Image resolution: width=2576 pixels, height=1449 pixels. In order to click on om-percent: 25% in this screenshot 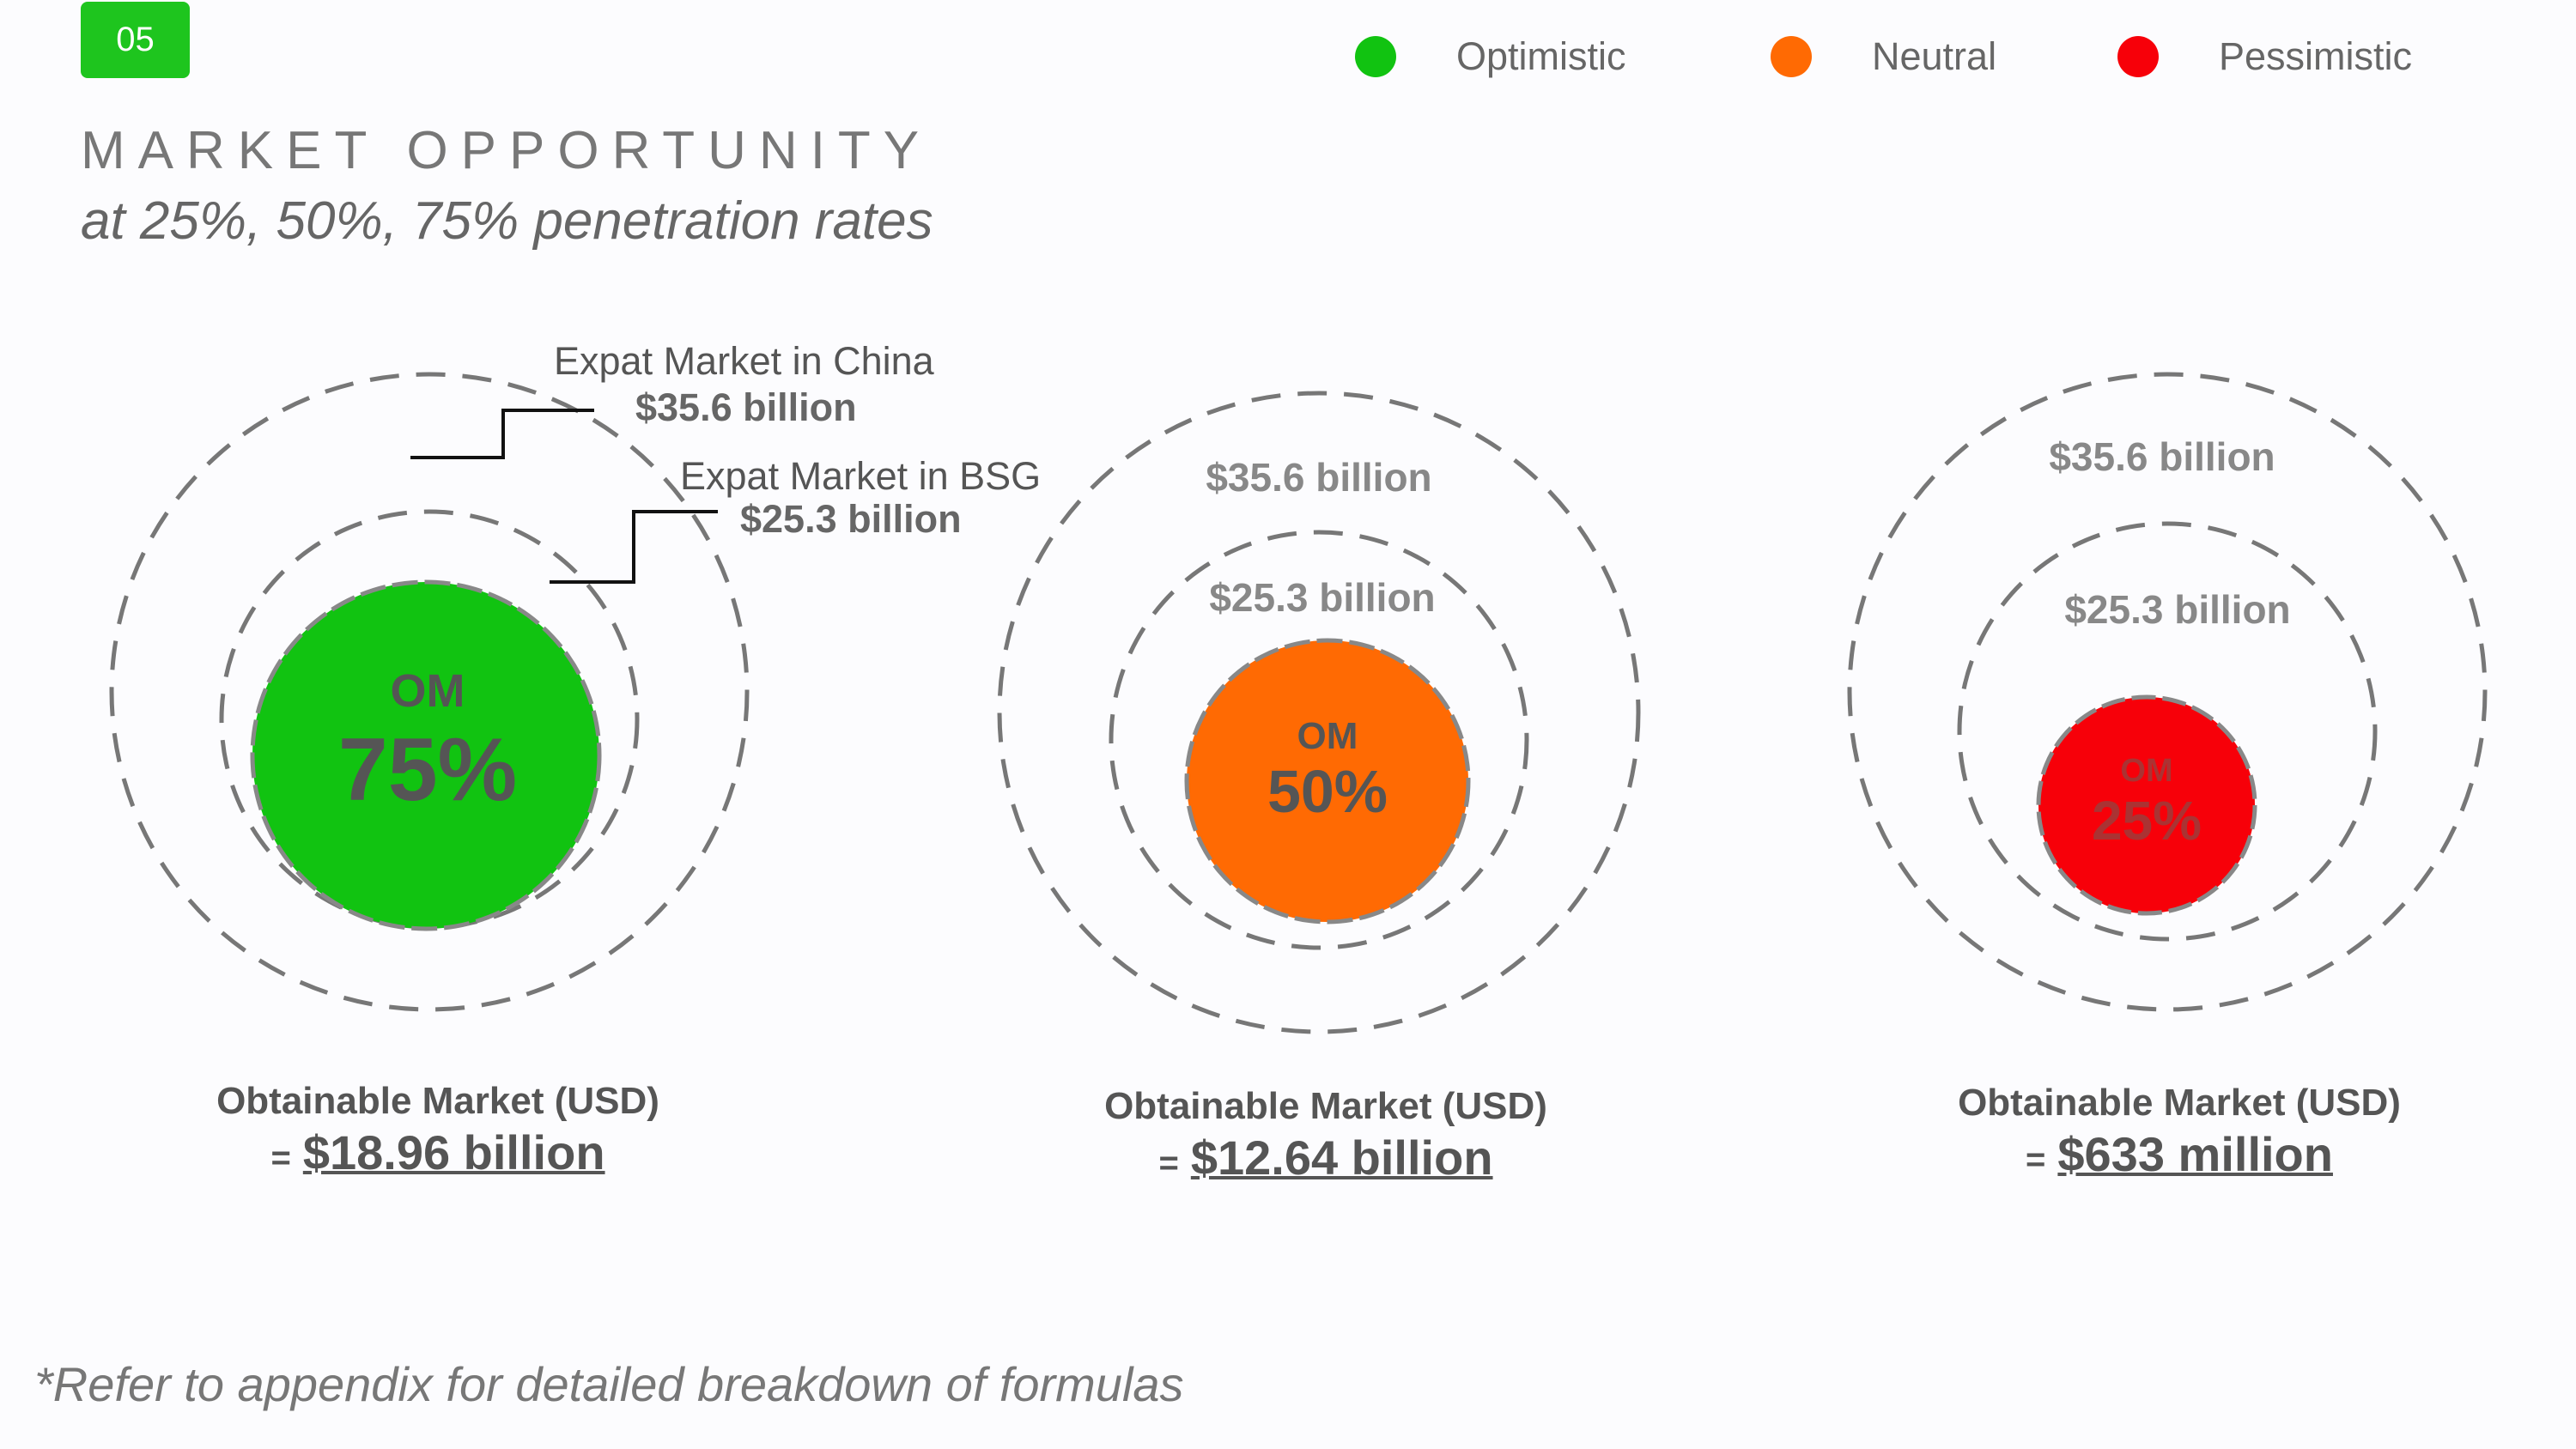, I will do `click(2147, 821)`.